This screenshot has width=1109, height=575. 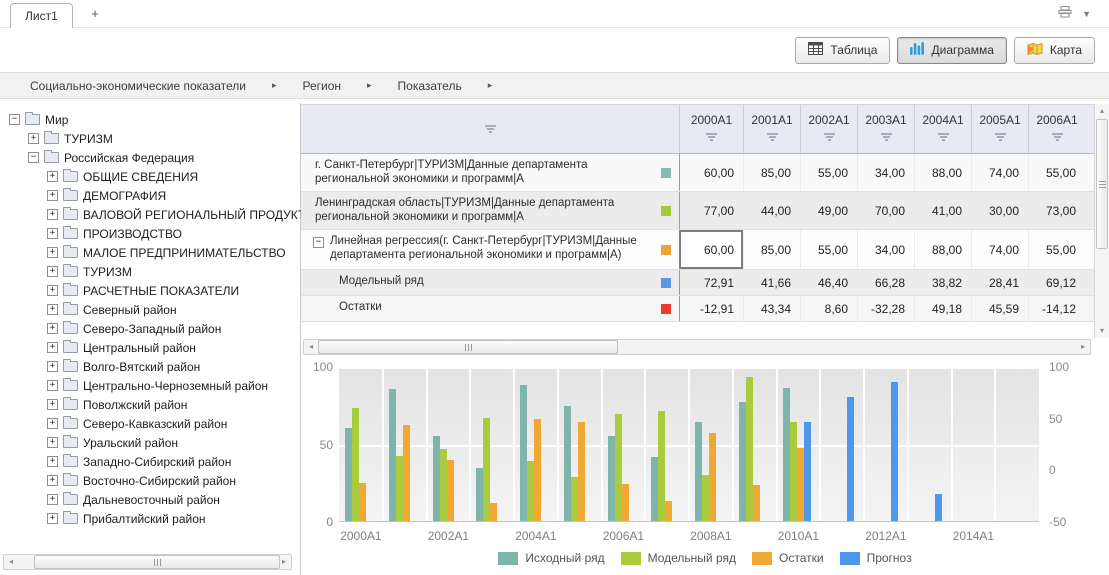 I want to click on grid-column-header: 2003A1, so click(x=885, y=129).